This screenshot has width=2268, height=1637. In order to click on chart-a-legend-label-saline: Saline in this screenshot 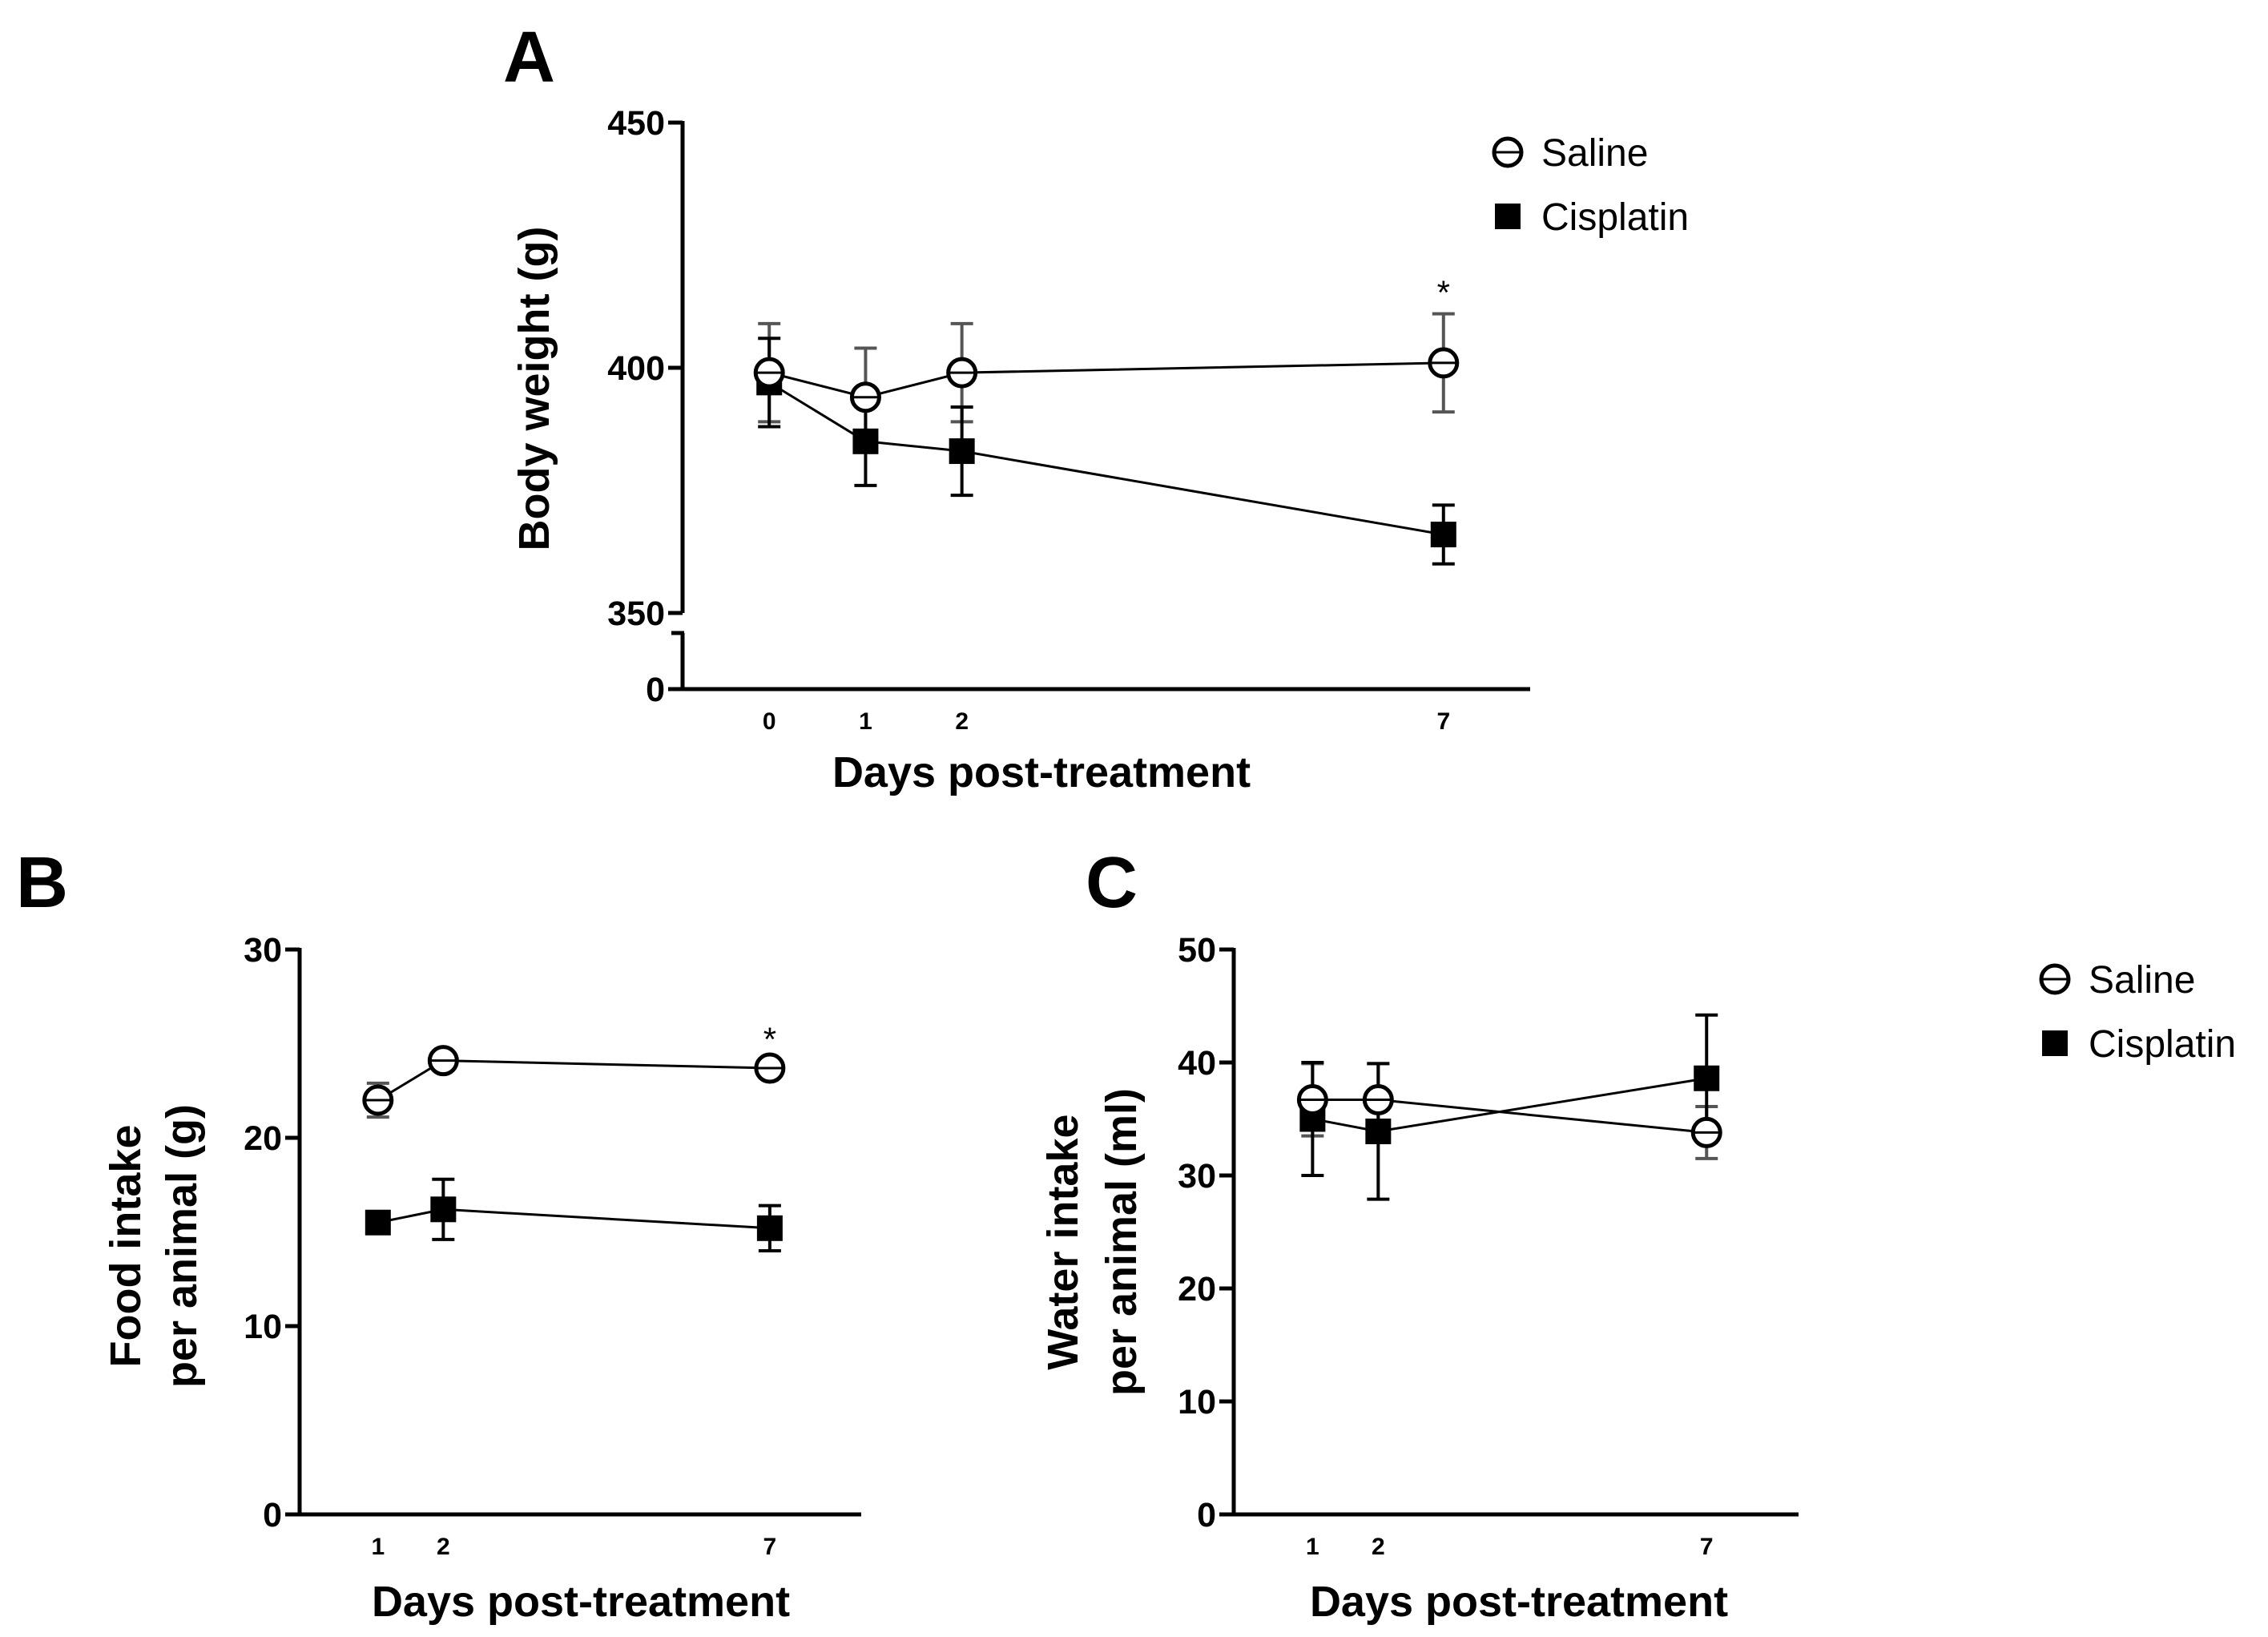, I will do `click(1594, 153)`.